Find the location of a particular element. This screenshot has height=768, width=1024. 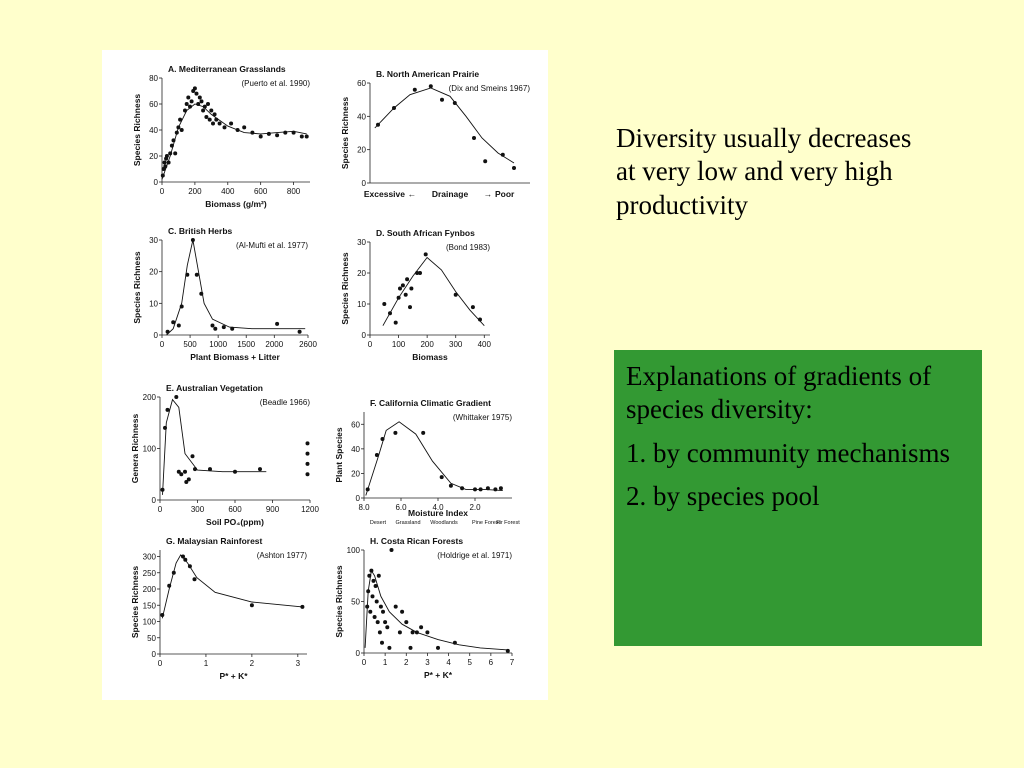

panel-citation: (Holdrige et al. 1971) is located at coordinates (474, 555).